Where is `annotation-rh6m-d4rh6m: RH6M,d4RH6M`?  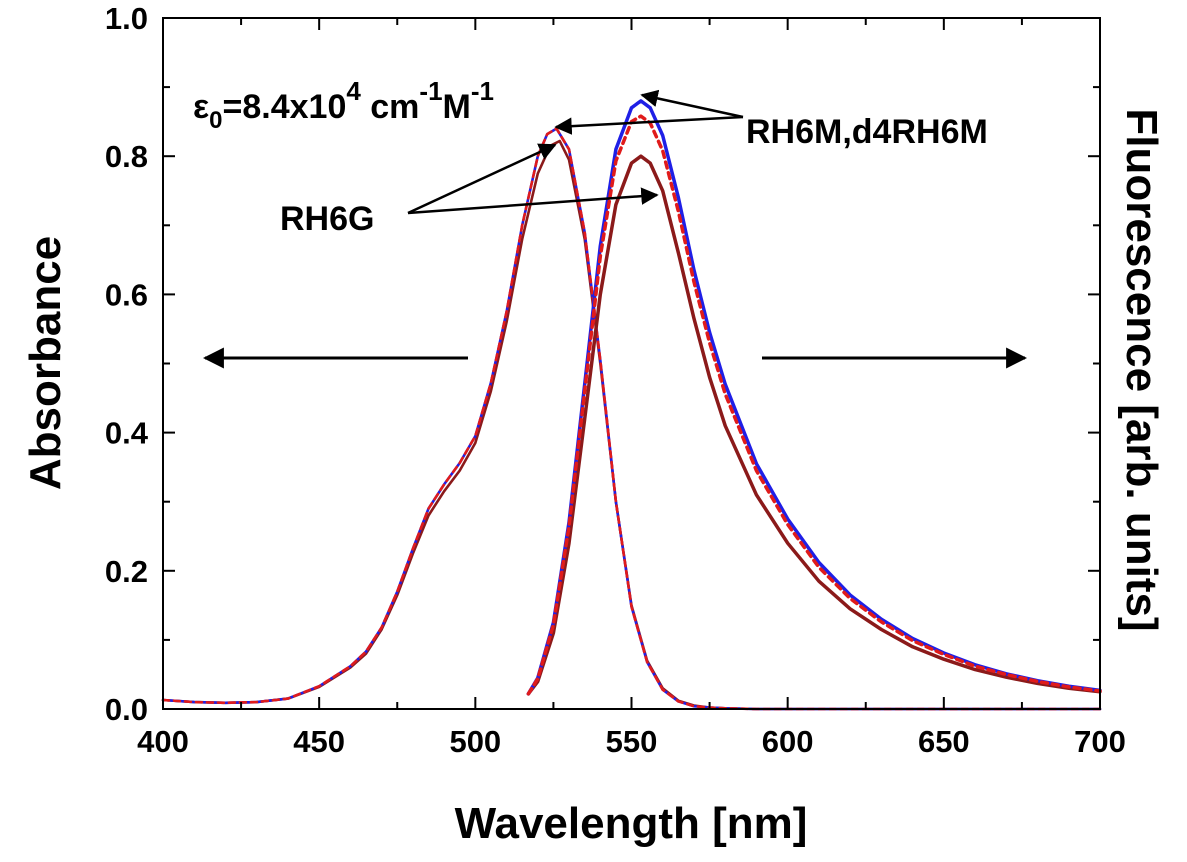 annotation-rh6m-d4rh6m: RH6M,d4RH6M is located at coordinates (867, 132).